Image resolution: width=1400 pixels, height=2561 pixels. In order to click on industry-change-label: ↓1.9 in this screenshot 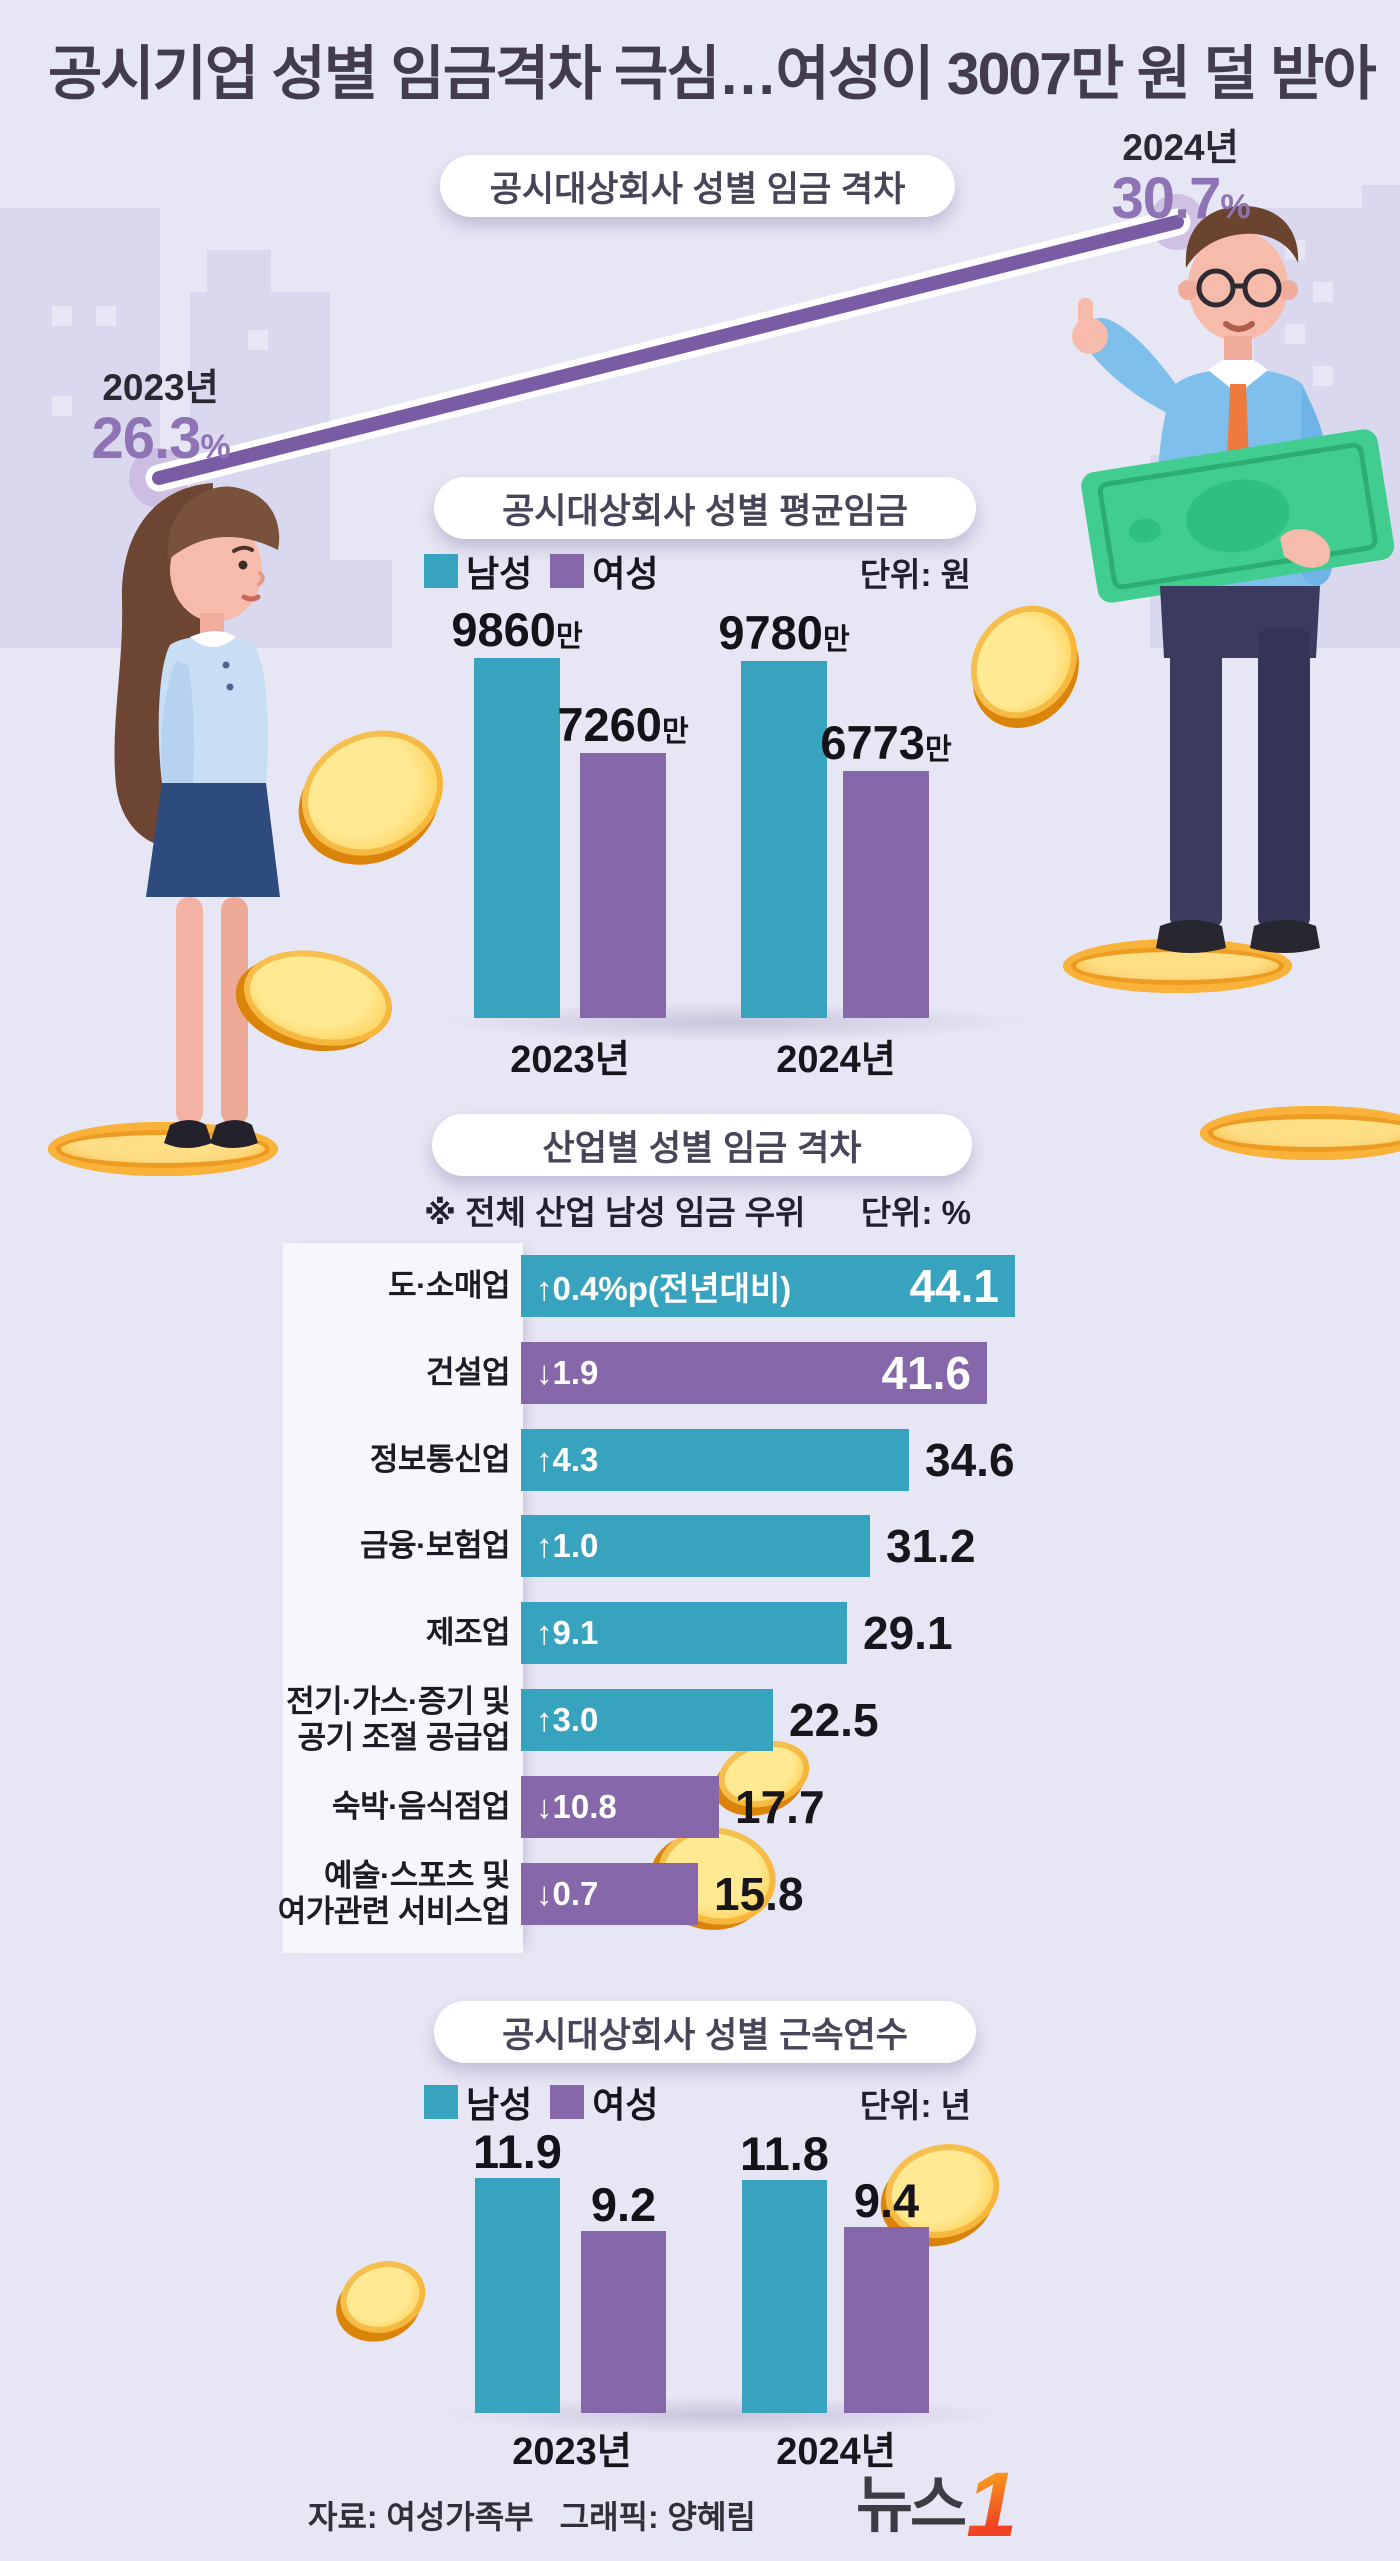, I will do `click(567, 1372)`.